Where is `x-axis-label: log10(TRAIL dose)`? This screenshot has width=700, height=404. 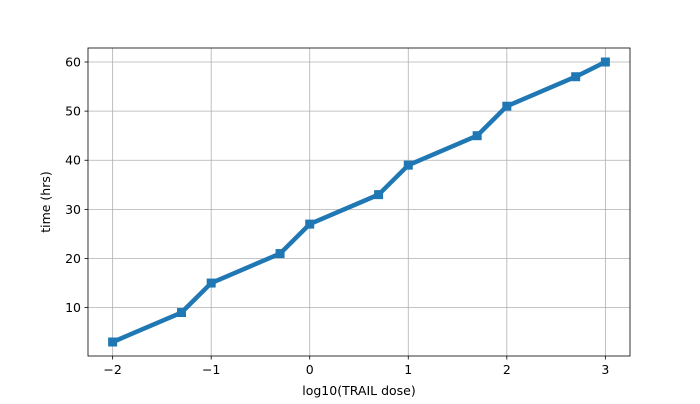 x-axis-label: log10(TRAIL dose) is located at coordinates (359, 390).